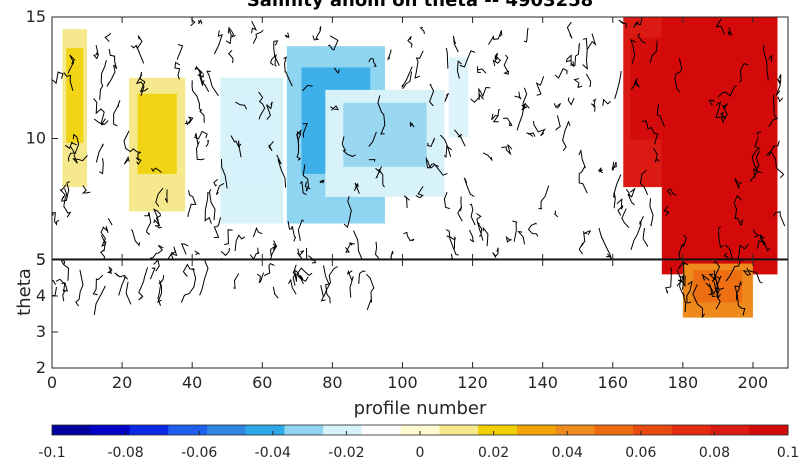 Image resolution: width=808 pixels, height=469 pixels. What do you see at coordinates (640, 453) in the screenshot?
I see `colorbar-tick-label: 0.06` at bounding box center [640, 453].